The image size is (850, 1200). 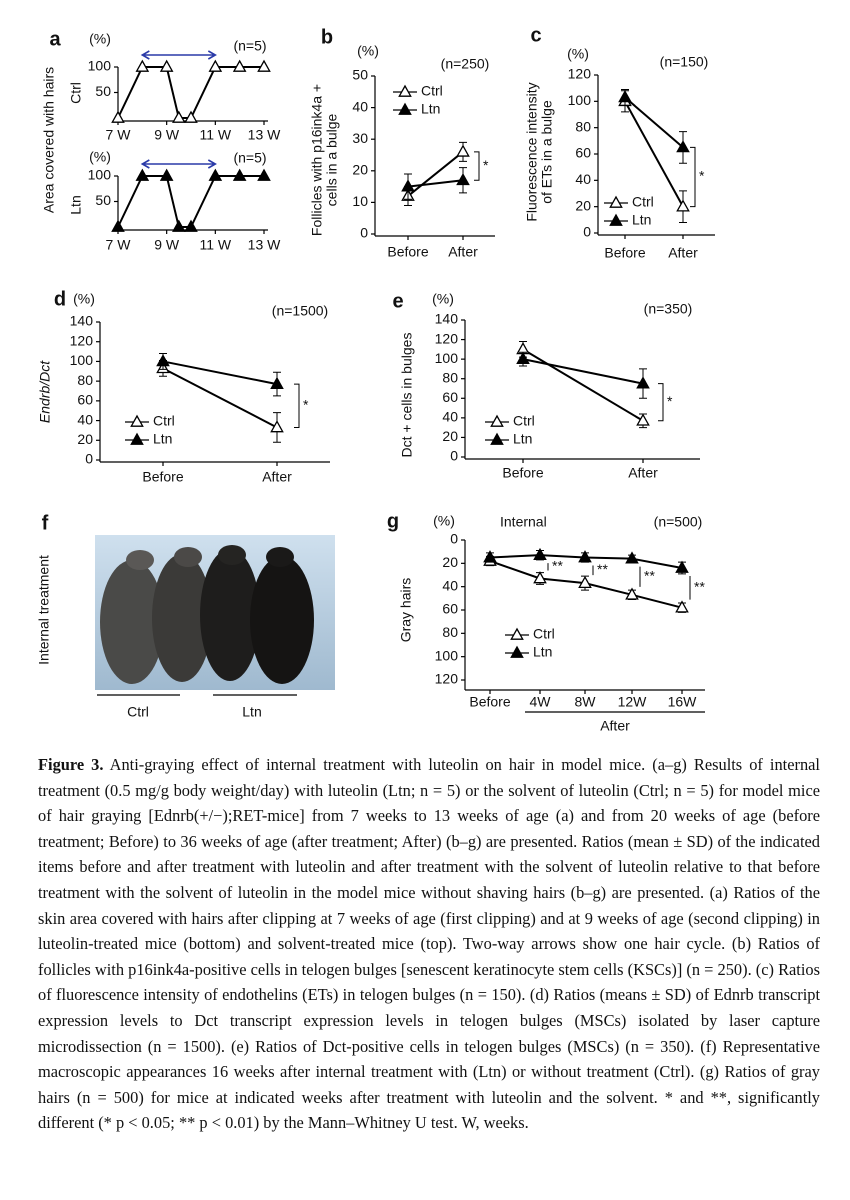 What do you see at coordinates (360, 138) in the screenshot?
I see `y-tick-label: 30` at bounding box center [360, 138].